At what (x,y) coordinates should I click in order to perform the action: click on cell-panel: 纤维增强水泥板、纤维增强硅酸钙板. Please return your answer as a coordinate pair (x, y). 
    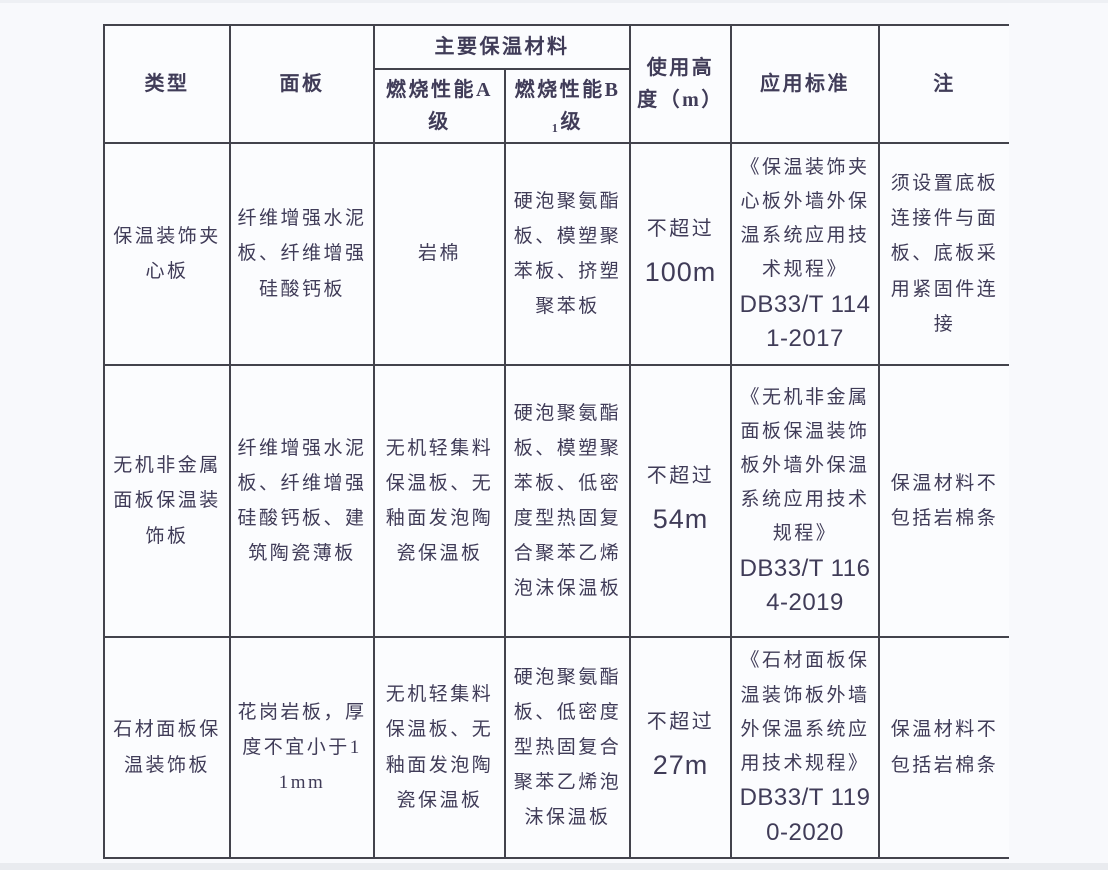
    Looking at the image, I should click on (302, 254).